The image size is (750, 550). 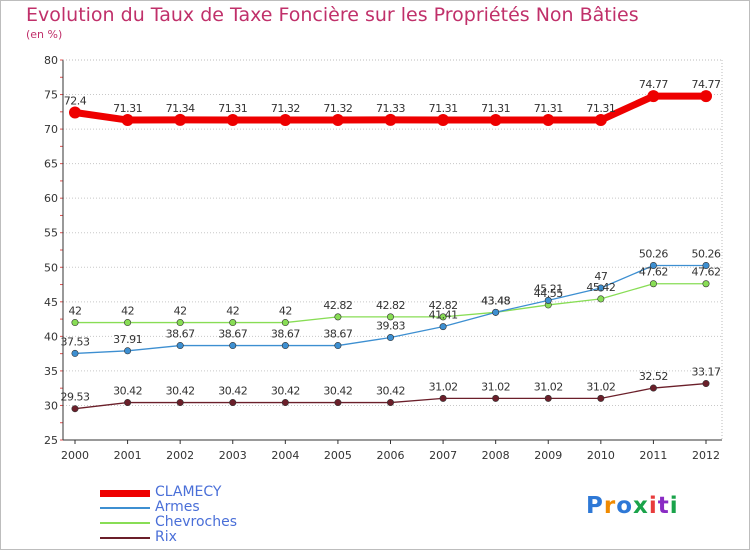 I want to click on logo-letter: P, so click(x=595, y=506).